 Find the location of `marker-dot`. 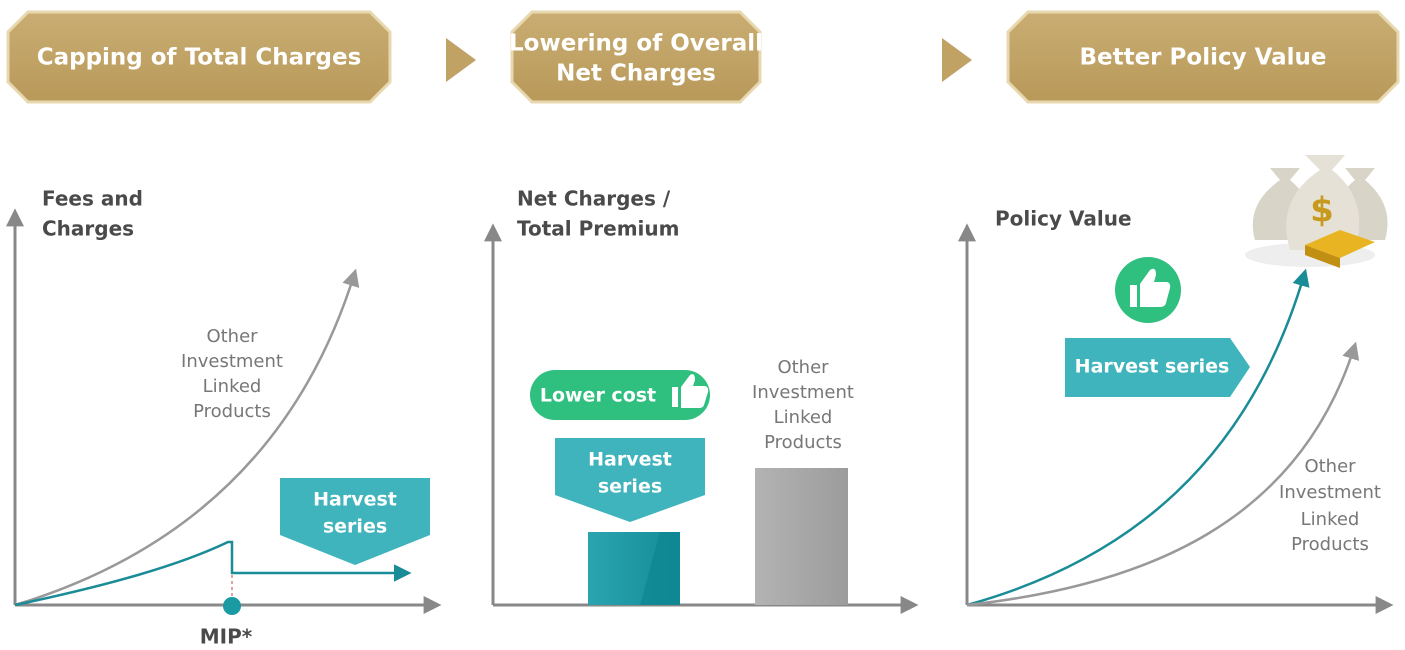

marker-dot is located at coordinates (232, 606).